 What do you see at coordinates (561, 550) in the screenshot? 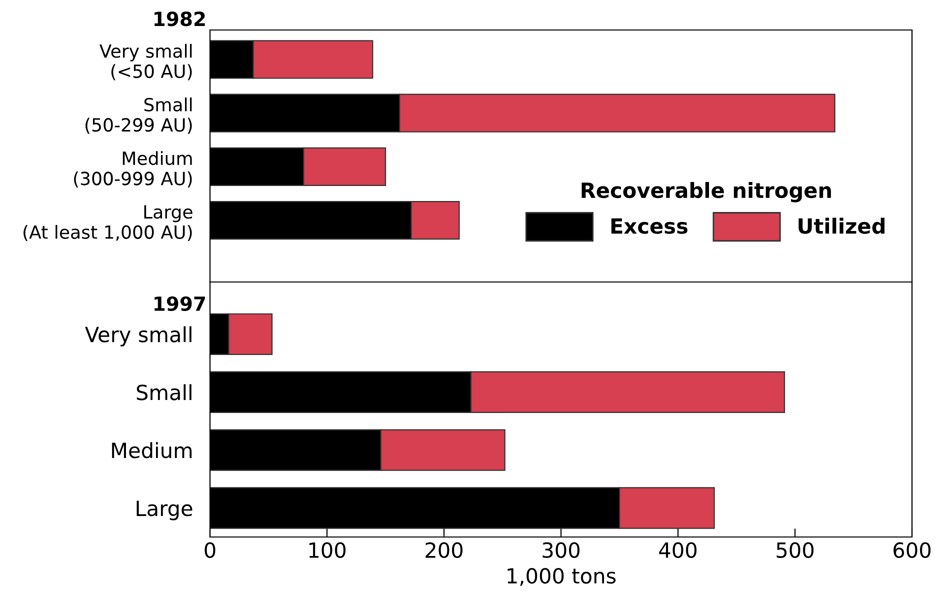
I see `x-tick-label: 300` at bounding box center [561, 550].